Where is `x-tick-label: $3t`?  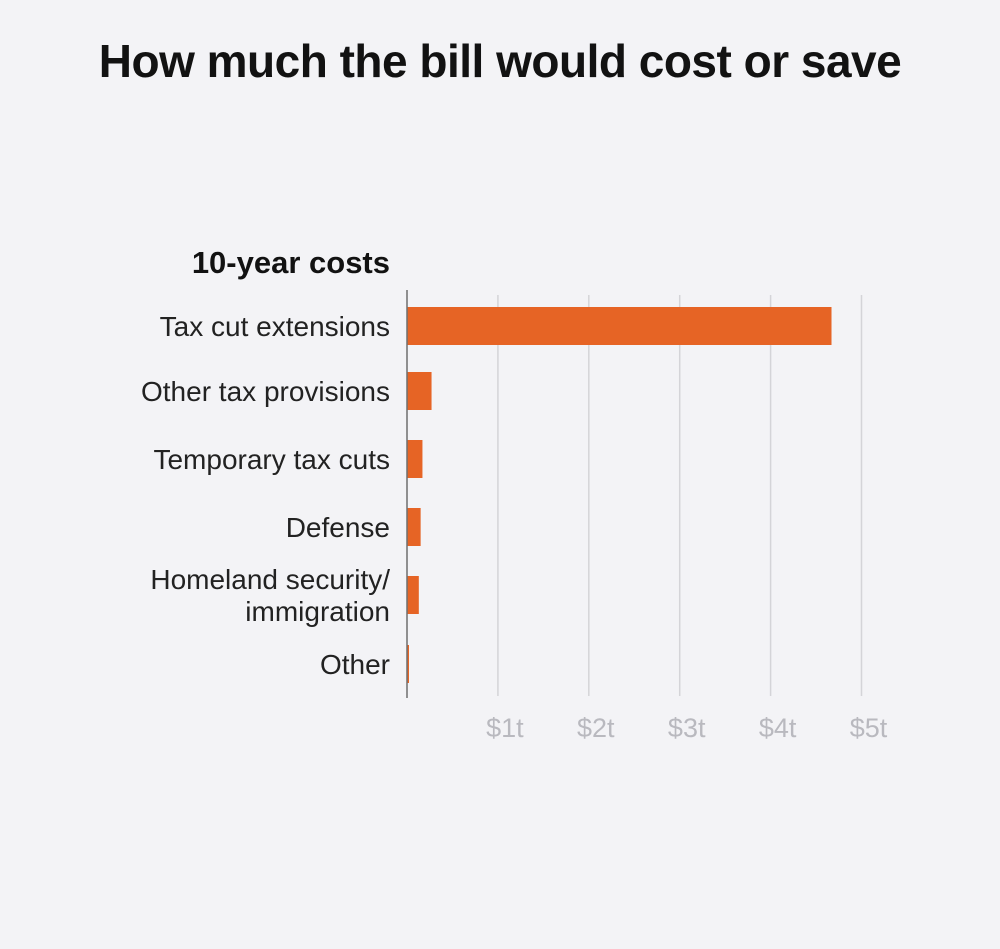 x-tick-label: $3t is located at coordinates (687, 728).